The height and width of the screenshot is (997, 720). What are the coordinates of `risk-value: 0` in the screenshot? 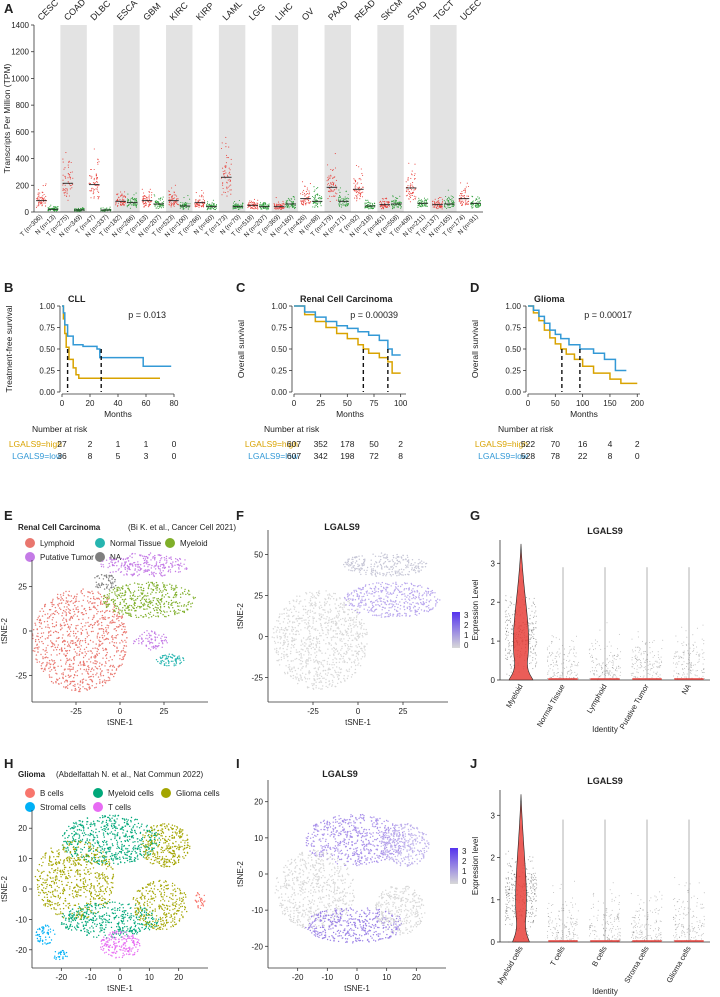 It's located at (637, 456).